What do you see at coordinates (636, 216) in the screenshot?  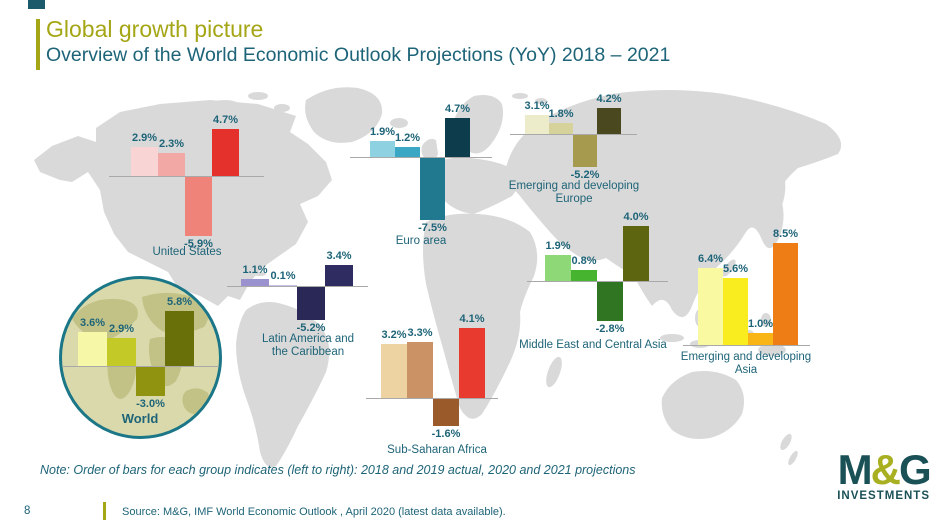 I see `value-label-middle-east-central-asia-2021: 4.0%` at bounding box center [636, 216].